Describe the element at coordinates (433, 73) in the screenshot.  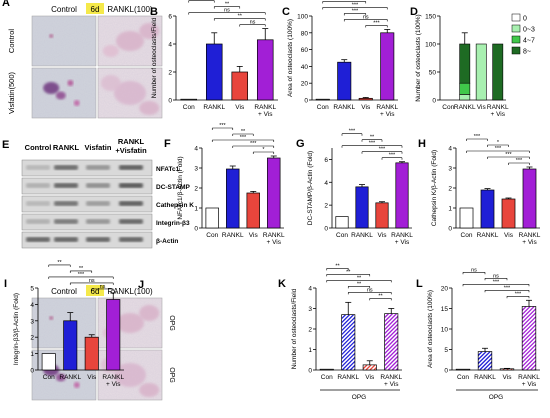
I see `y-tick-label: 50` at that location.